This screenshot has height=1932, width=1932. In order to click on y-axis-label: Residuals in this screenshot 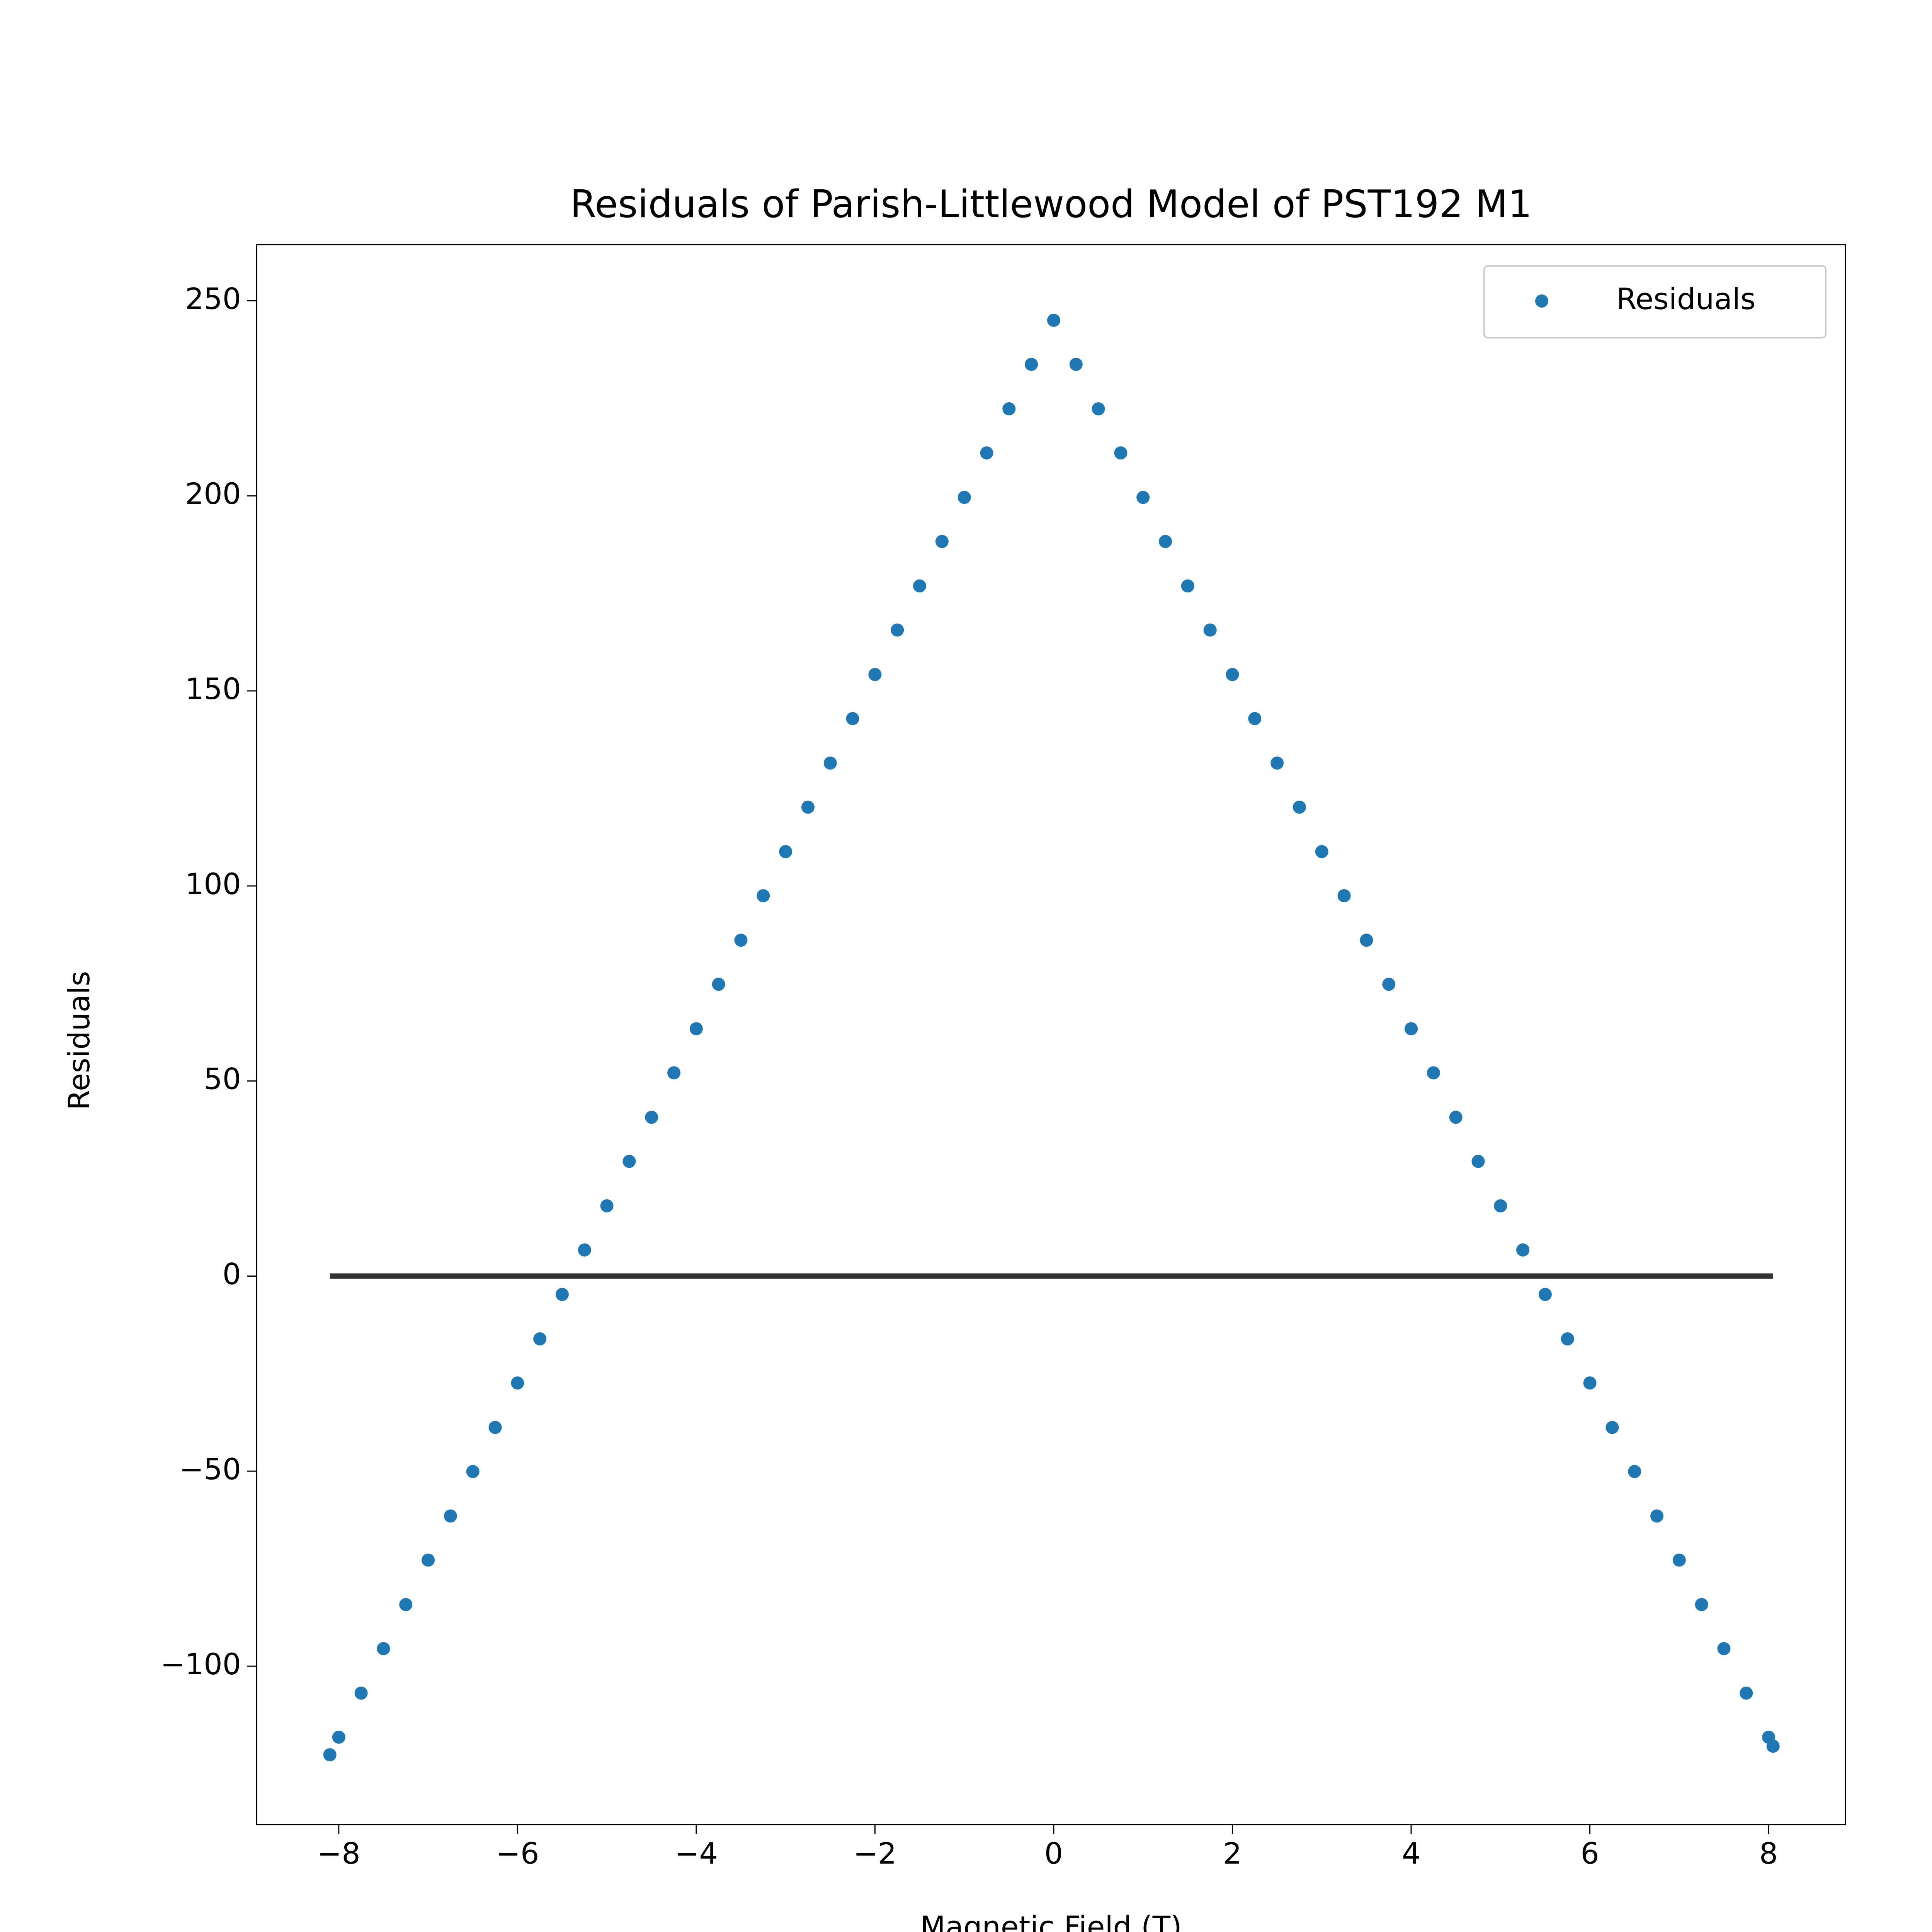, I will do `click(79, 1041)`.